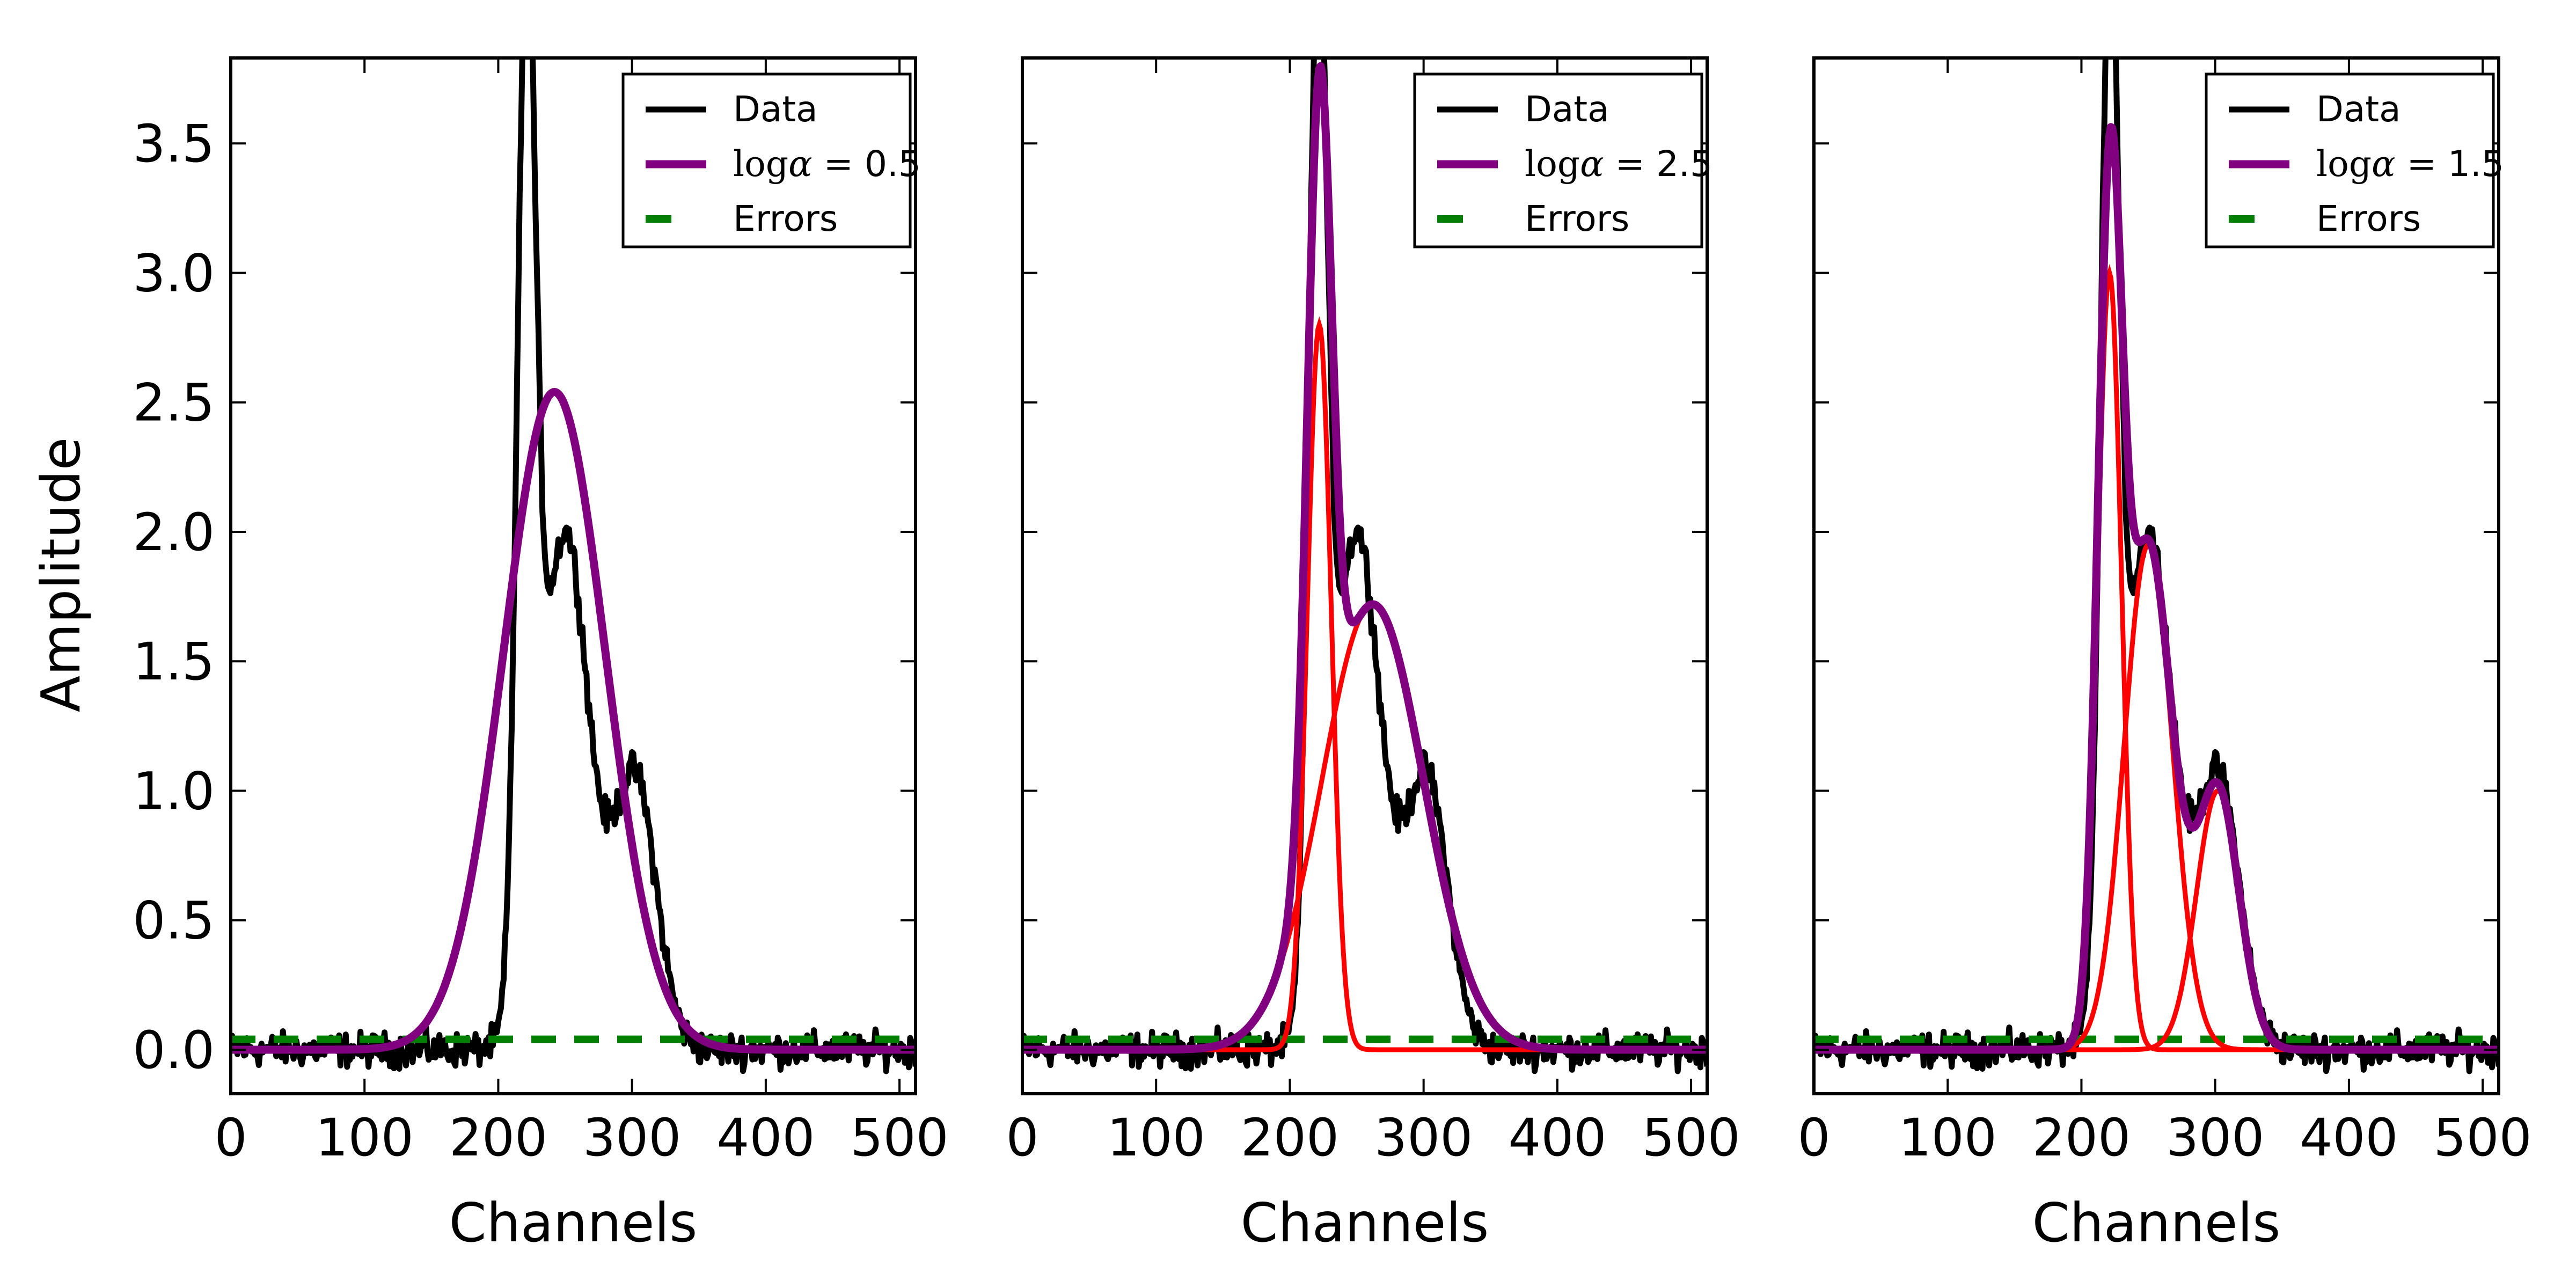 The image size is (2576, 1288). Describe the element at coordinates (174, 273) in the screenshot. I see `y-tick-label: 3.0` at that location.